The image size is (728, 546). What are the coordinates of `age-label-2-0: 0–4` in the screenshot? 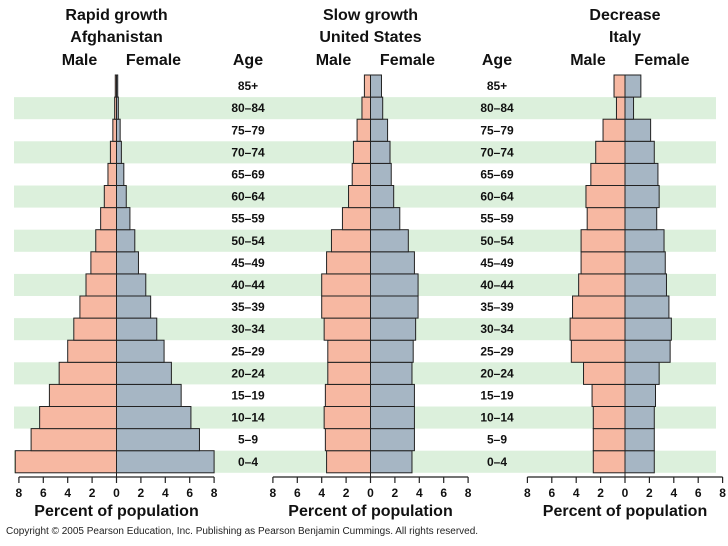 It's located at (497, 462).